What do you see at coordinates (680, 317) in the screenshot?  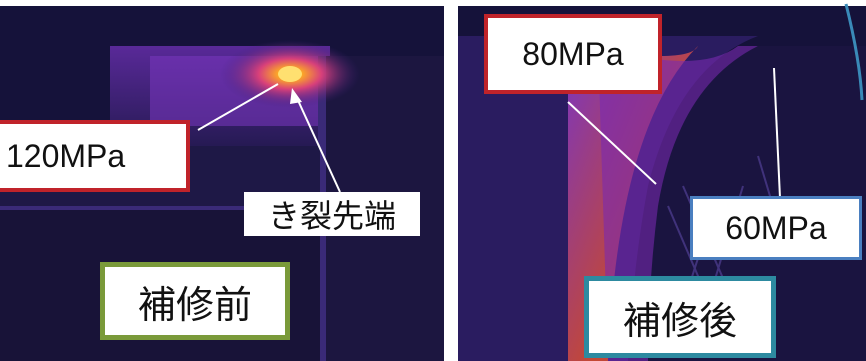 I see `after-repair-label: 補修後` at bounding box center [680, 317].